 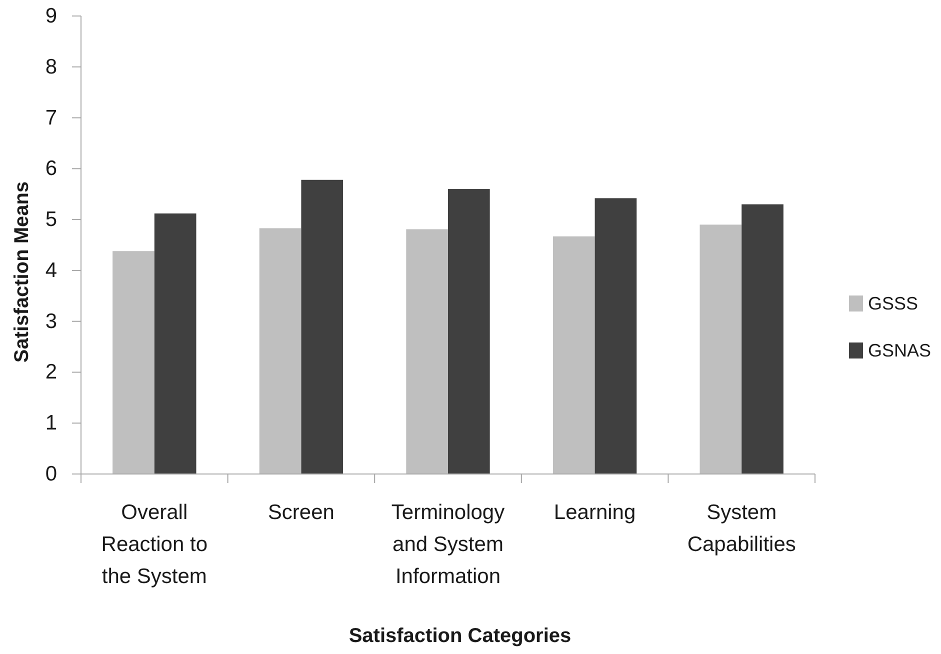 What do you see at coordinates (448, 544) in the screenshot?
I see `x-tick-label: Terminology and System Information` at bounding box center [448, 544].